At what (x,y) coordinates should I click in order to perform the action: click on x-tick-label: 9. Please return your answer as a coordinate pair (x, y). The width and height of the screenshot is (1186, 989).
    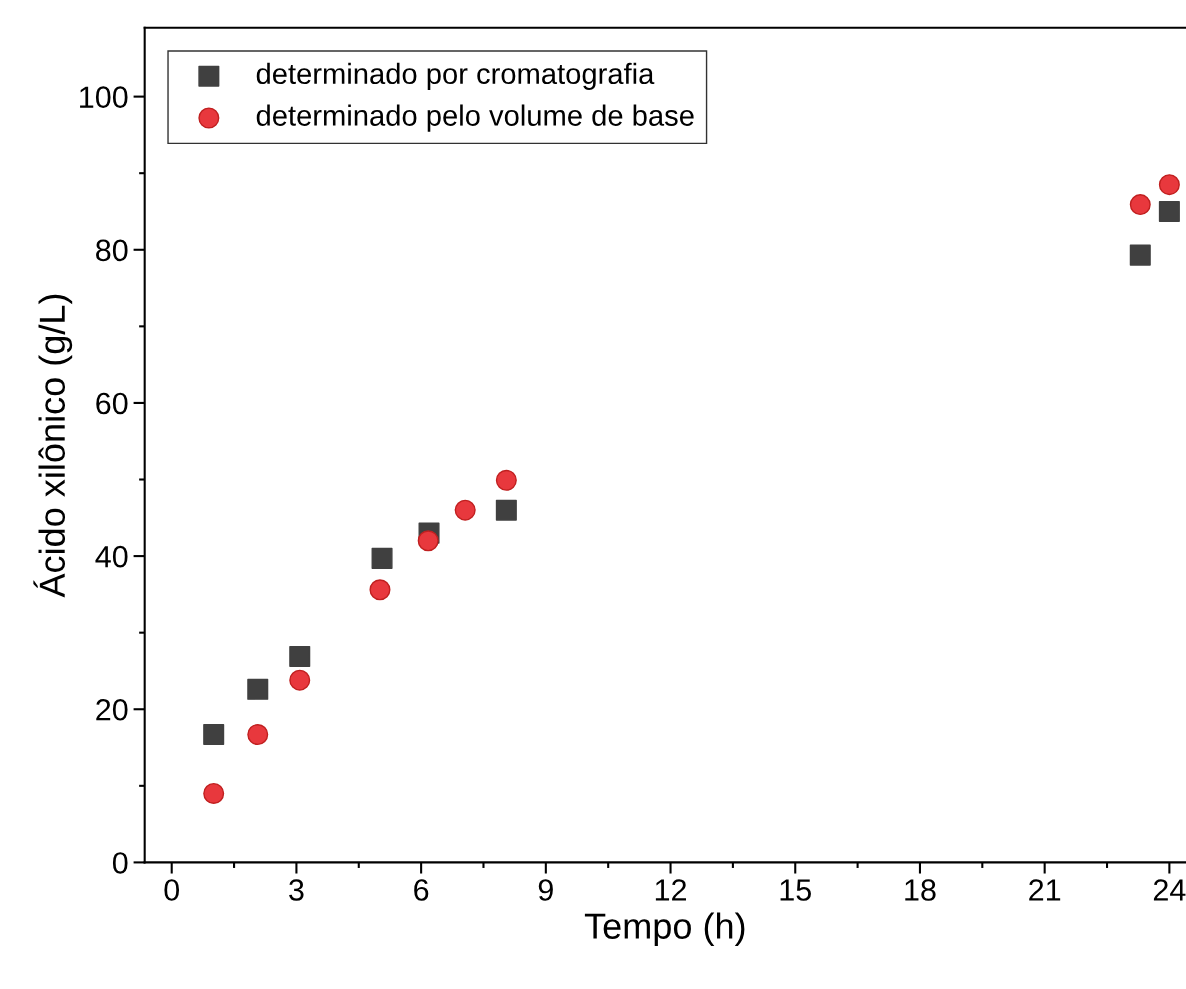
    Looking at the image, I should click on (545, 890).